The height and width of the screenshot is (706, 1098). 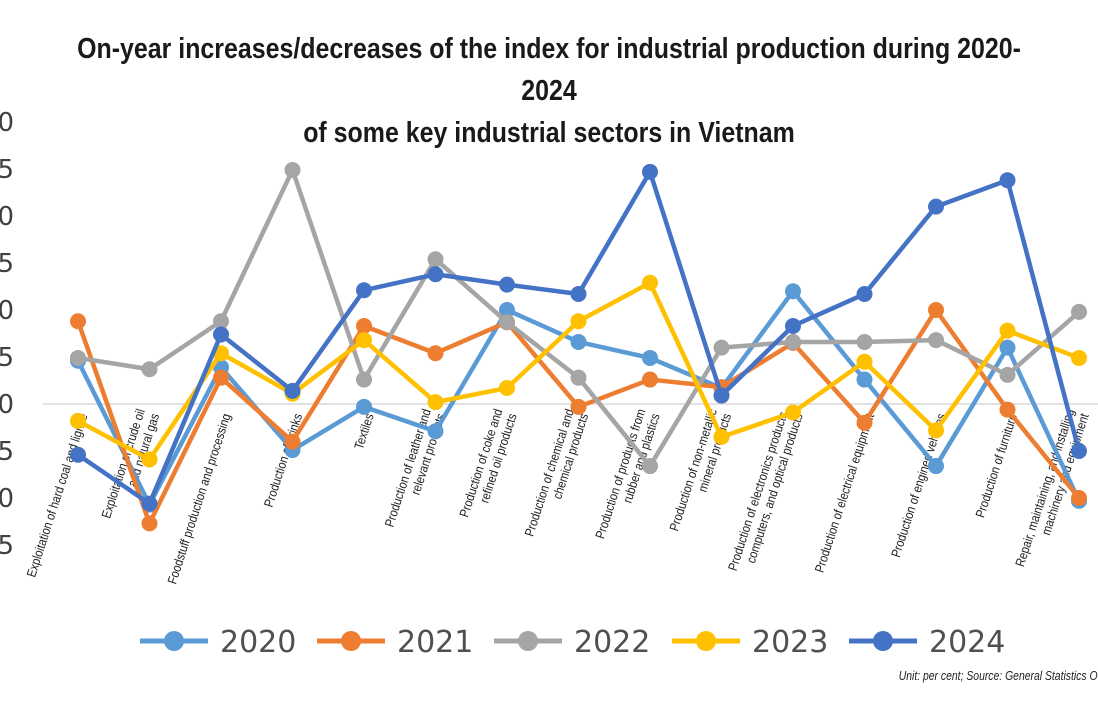 I want to click on x-tick-label-text: Exploitation of hard coal and lignite, so click(x=57, y=495).